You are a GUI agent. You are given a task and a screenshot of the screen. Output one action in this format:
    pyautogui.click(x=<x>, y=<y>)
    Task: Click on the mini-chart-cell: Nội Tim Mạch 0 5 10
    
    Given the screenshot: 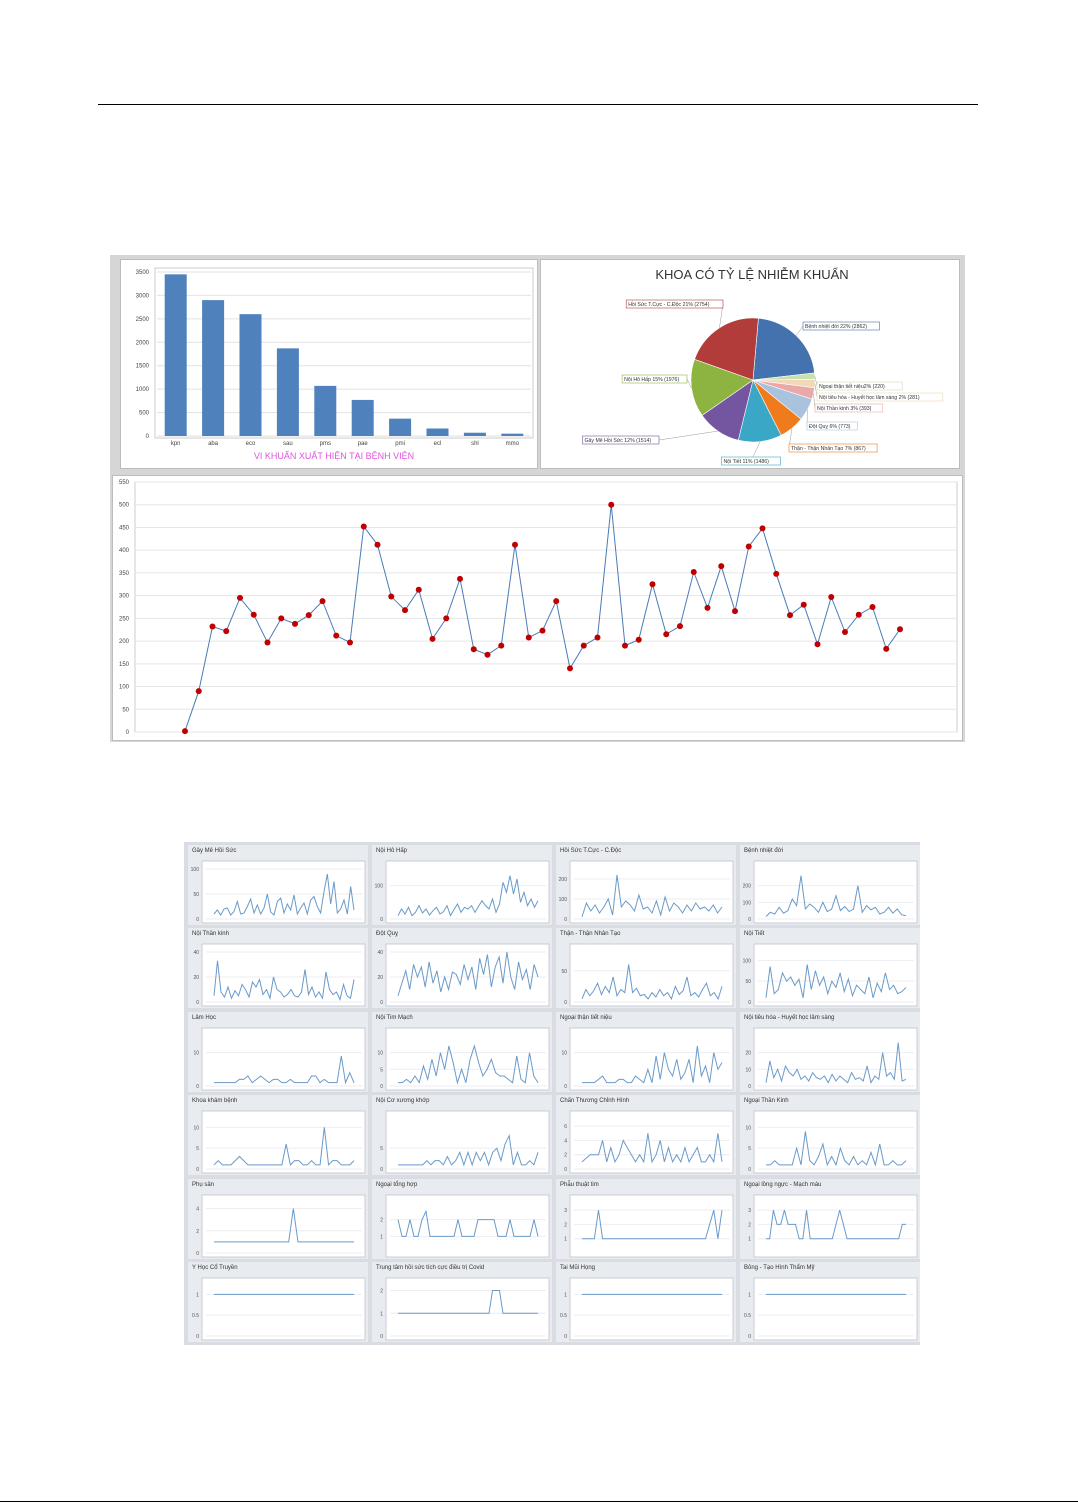 What is the action you would take?
    pyautogui.click(x=462, y=1052)
    